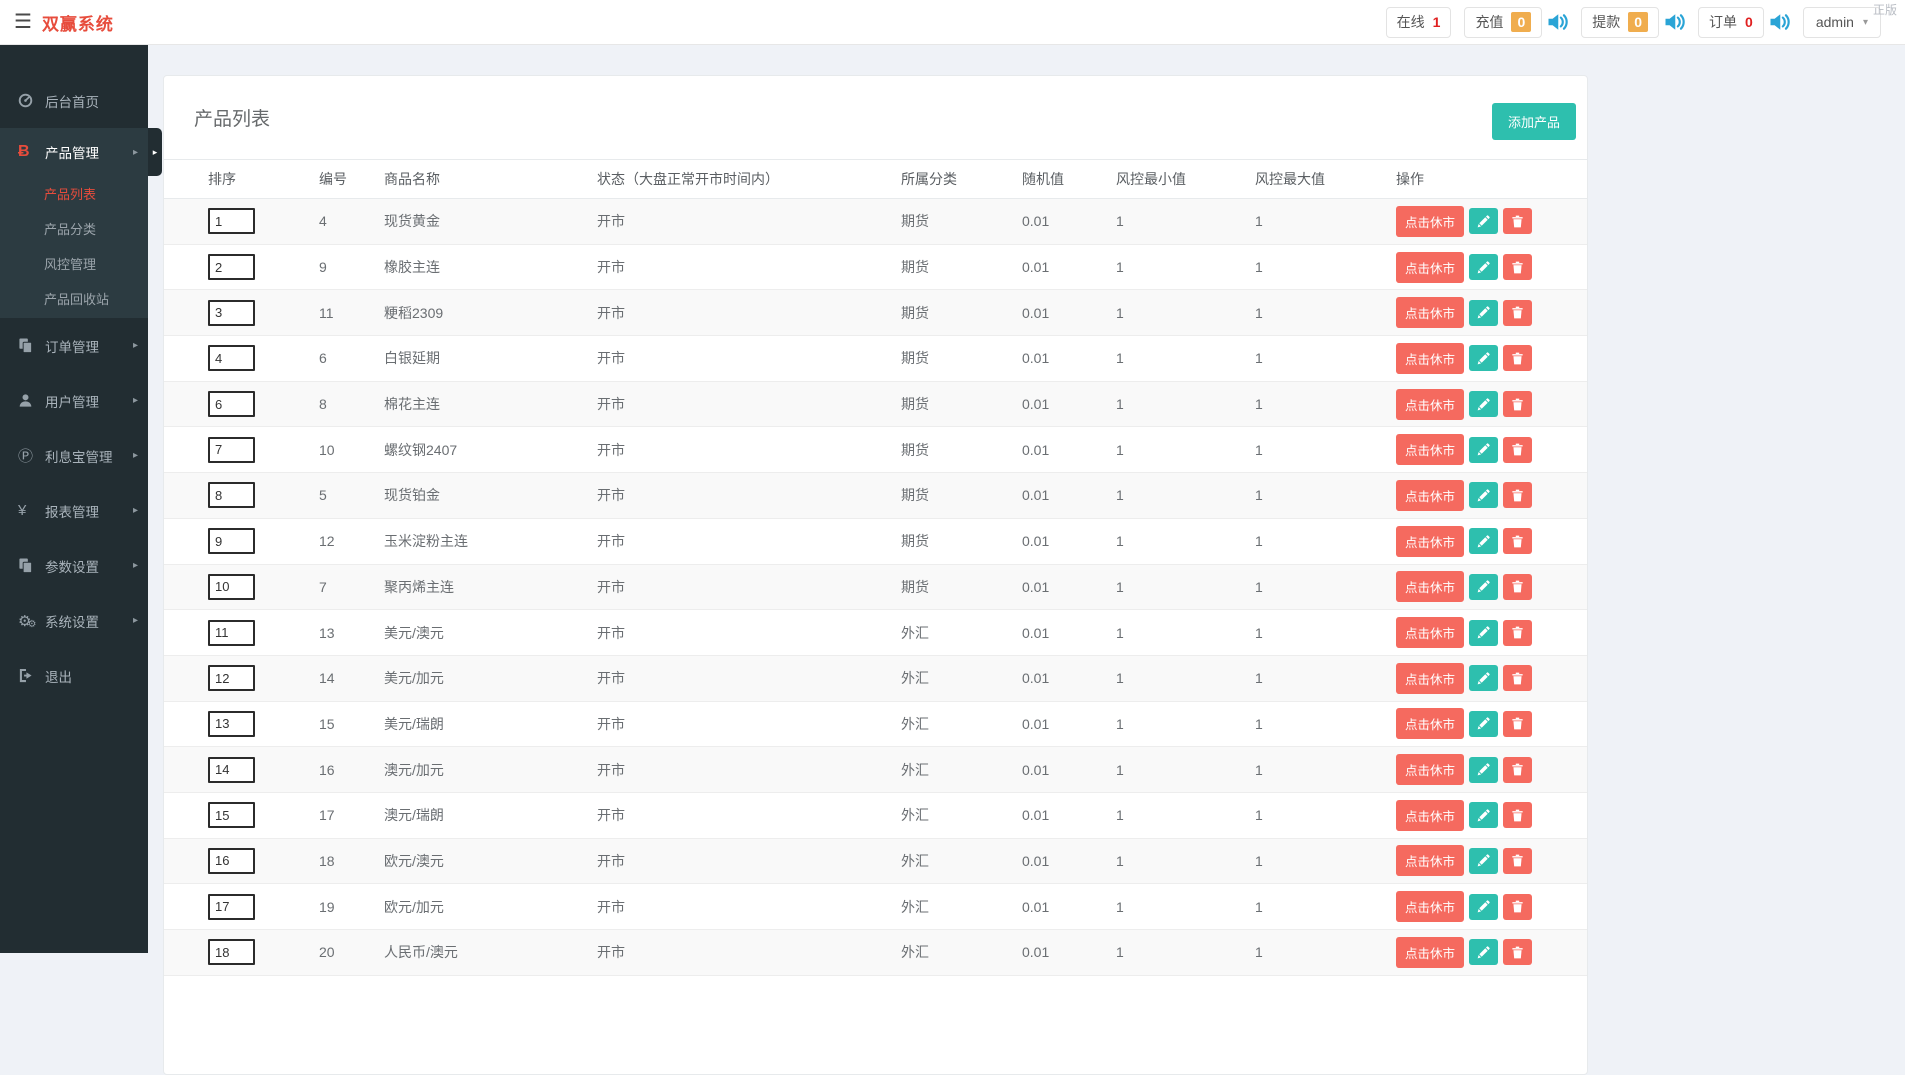 The image size is (1905, 1075). Describe the element at coordinates (155, 152) in the screenshot. I see `sidebar-collapse-tab: ▸` at that location.